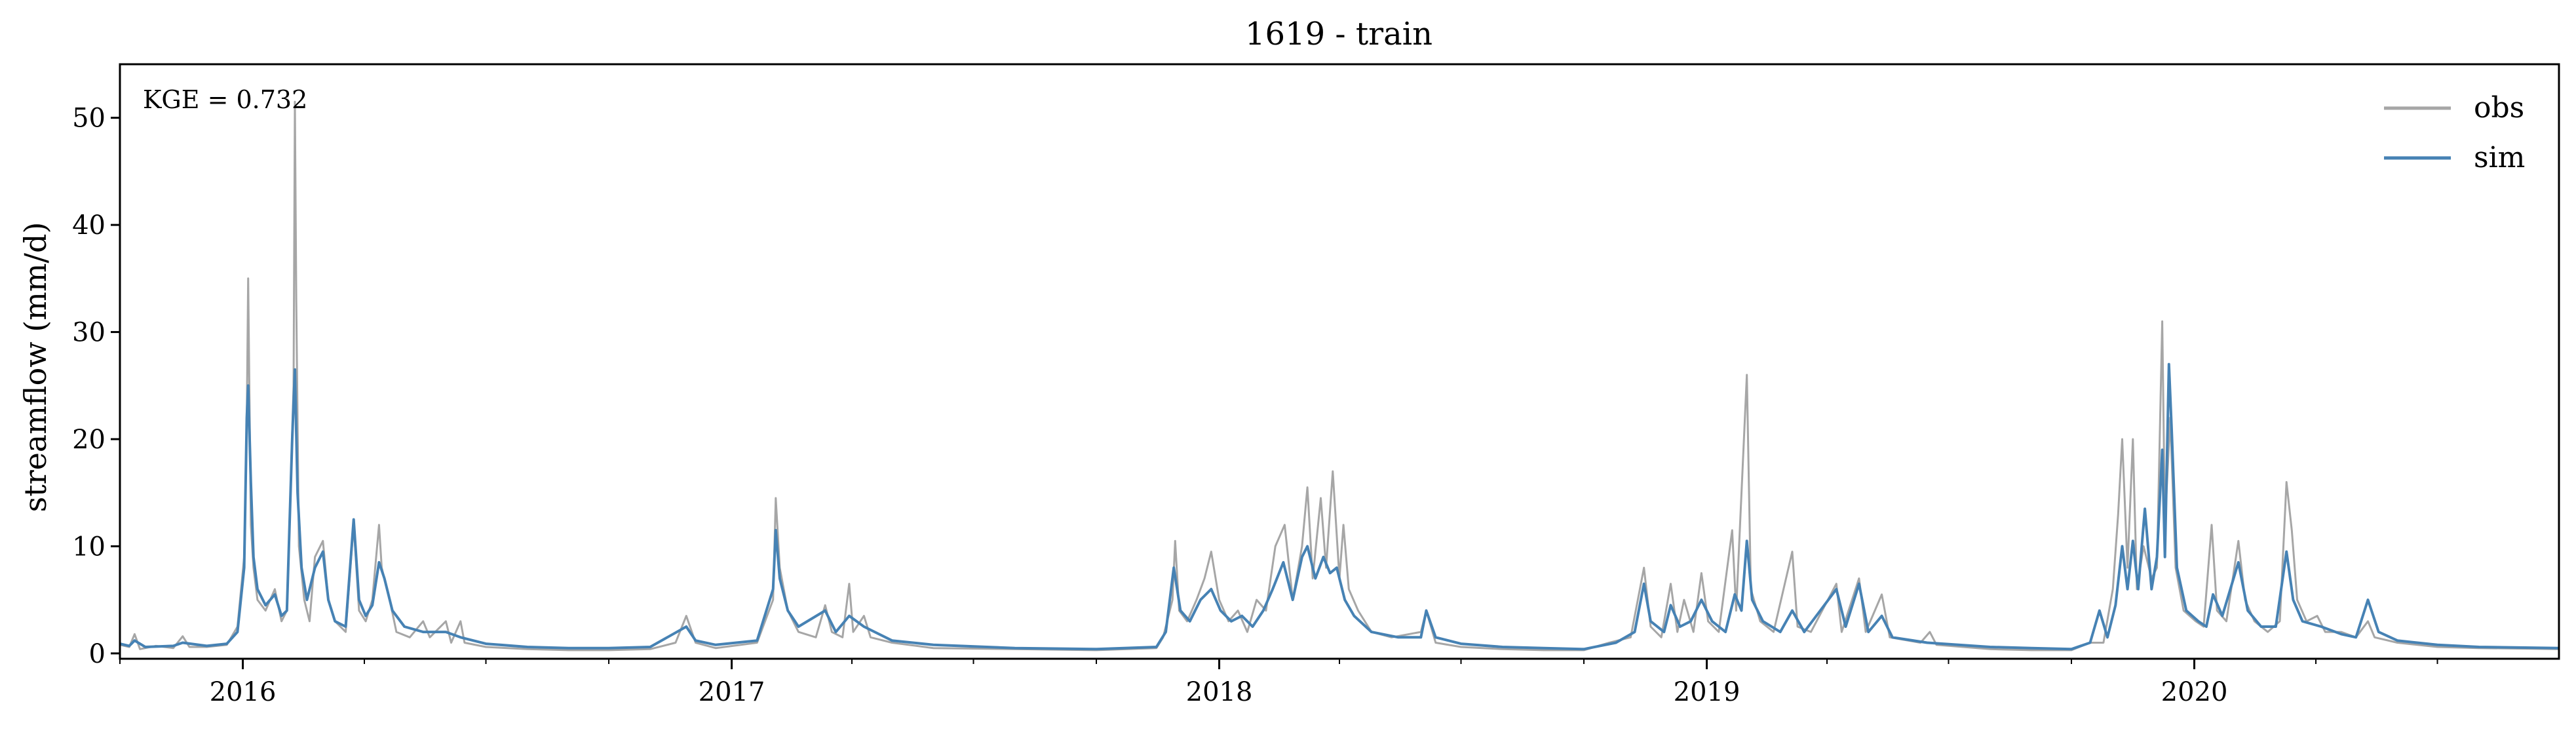 This screenshot has width=2576, height=742. What do you see at coordinates (225, 99) in the screenshot?
I see `kge-annotation: KGE = 0.732` at bounding box center [225, 99].